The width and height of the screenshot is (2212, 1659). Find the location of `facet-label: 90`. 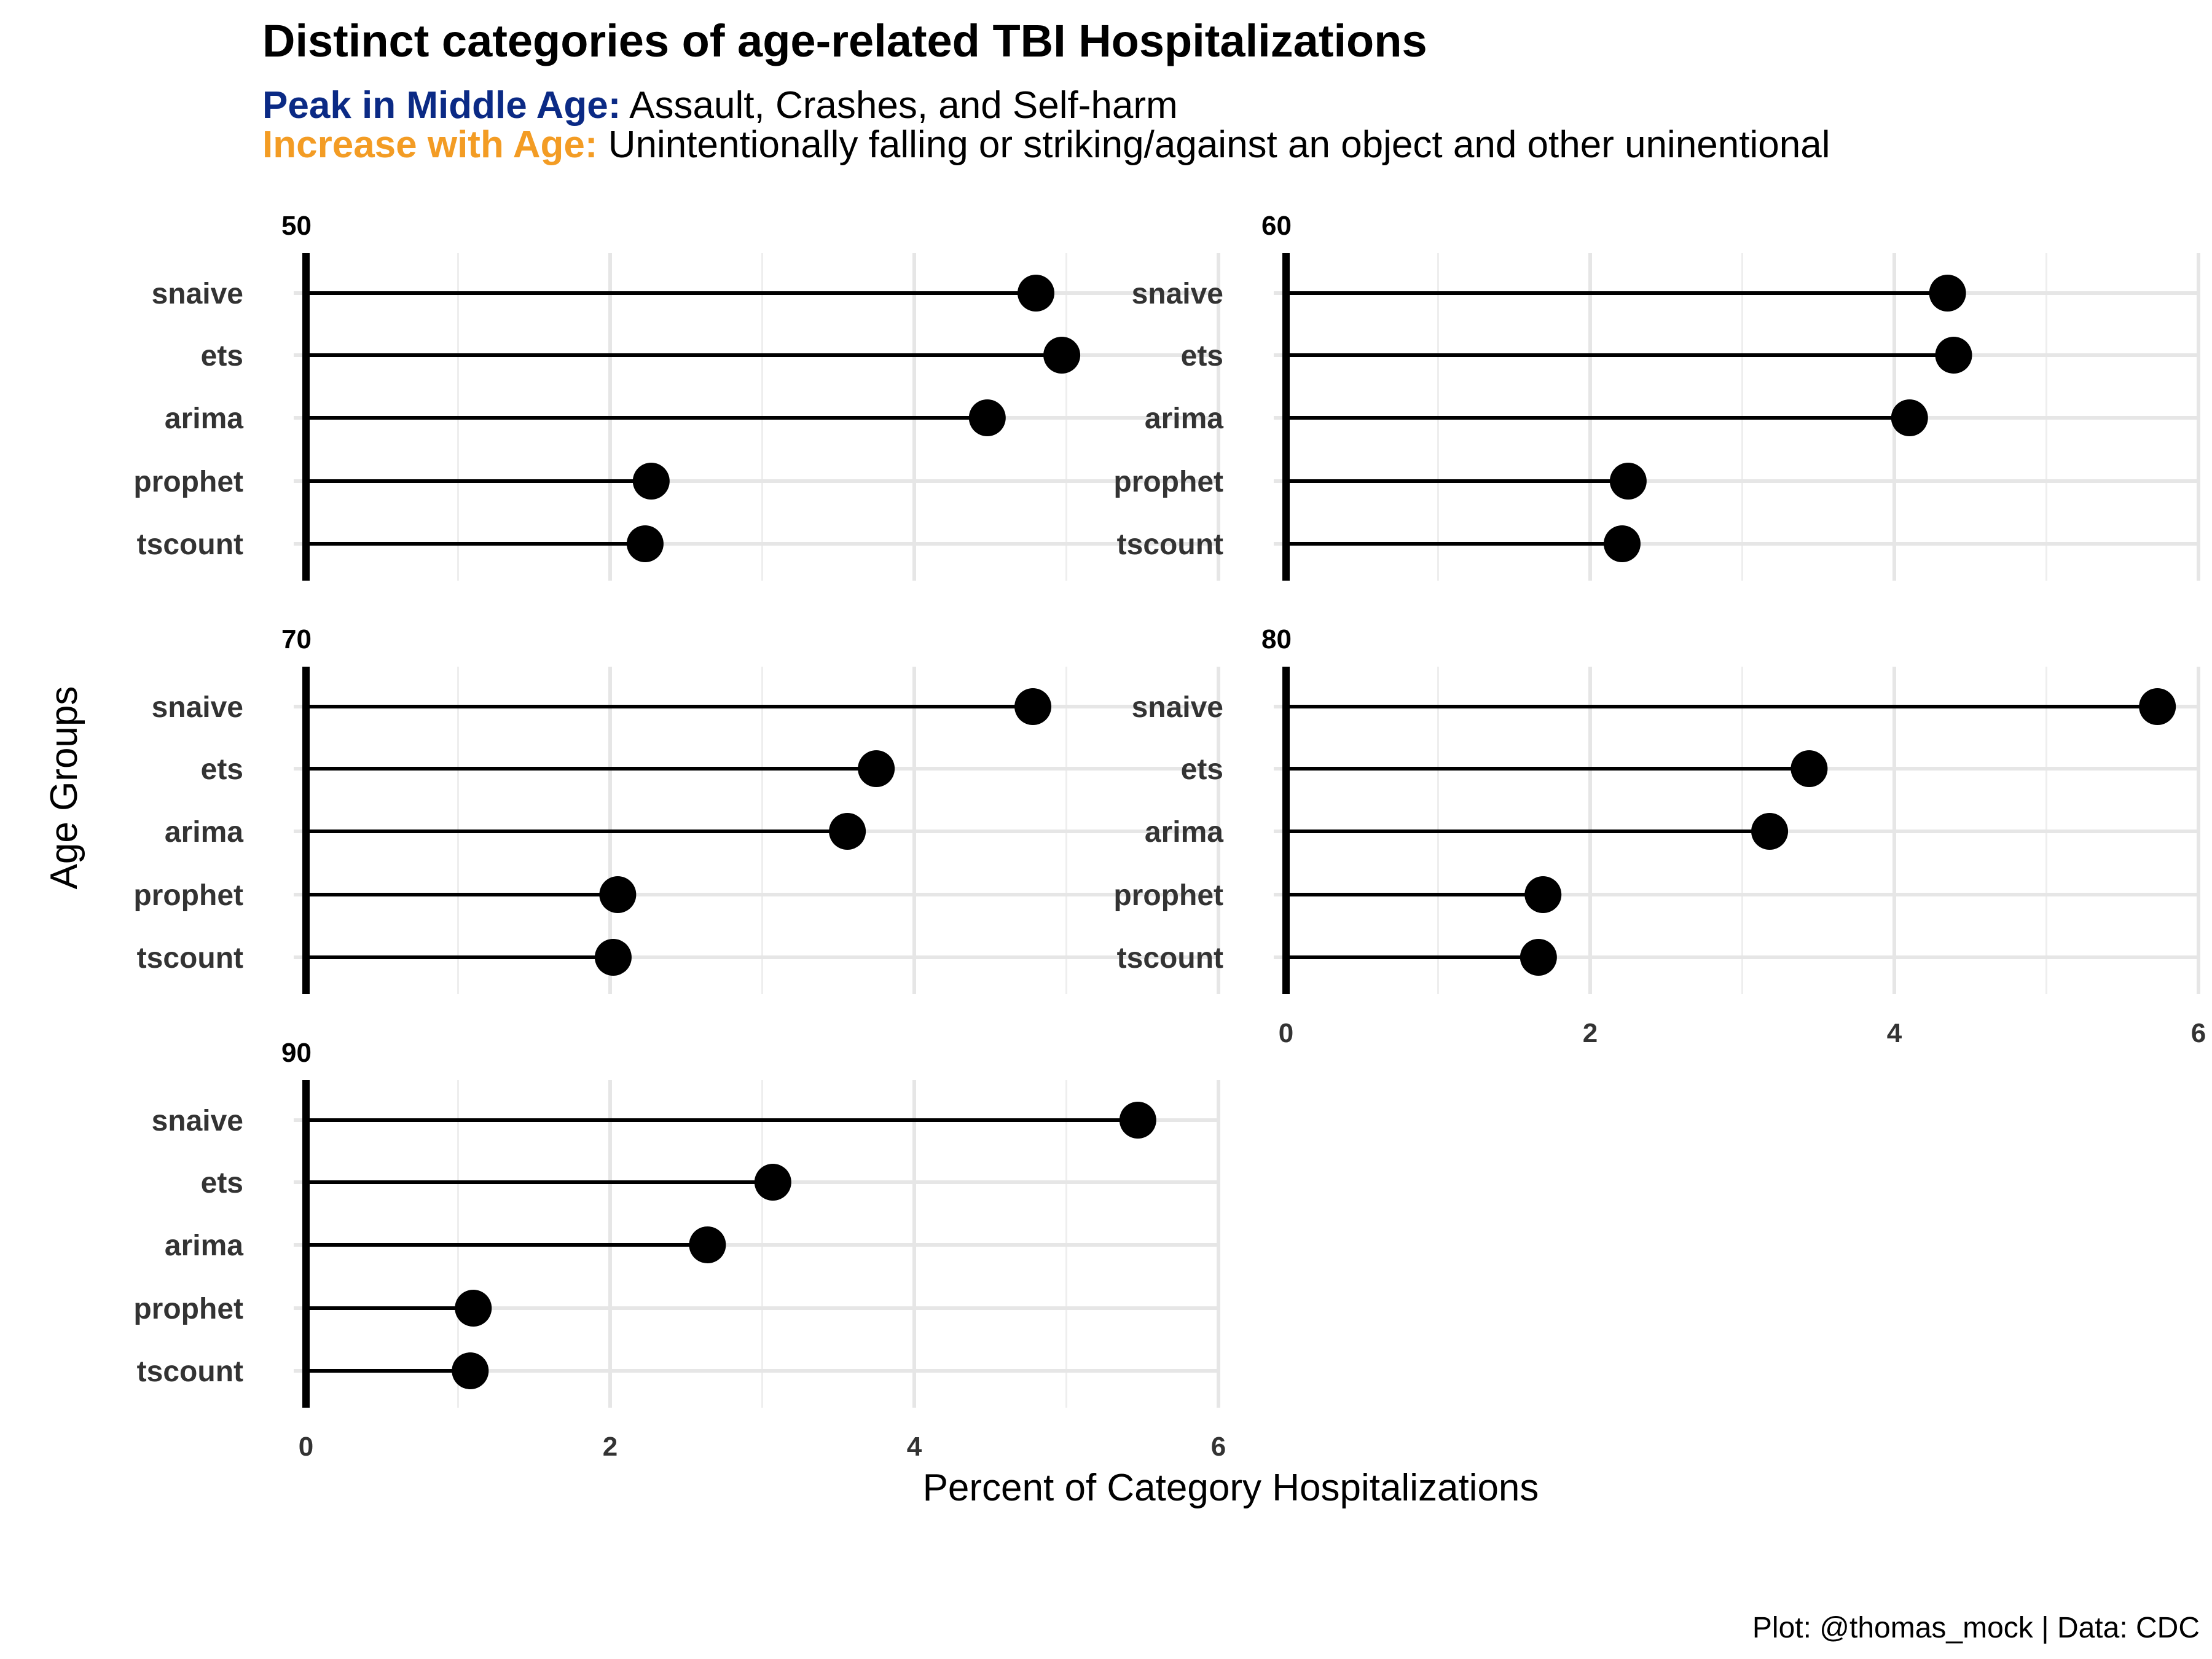

facet-label: 90 is located at coordinates (296, 1053).